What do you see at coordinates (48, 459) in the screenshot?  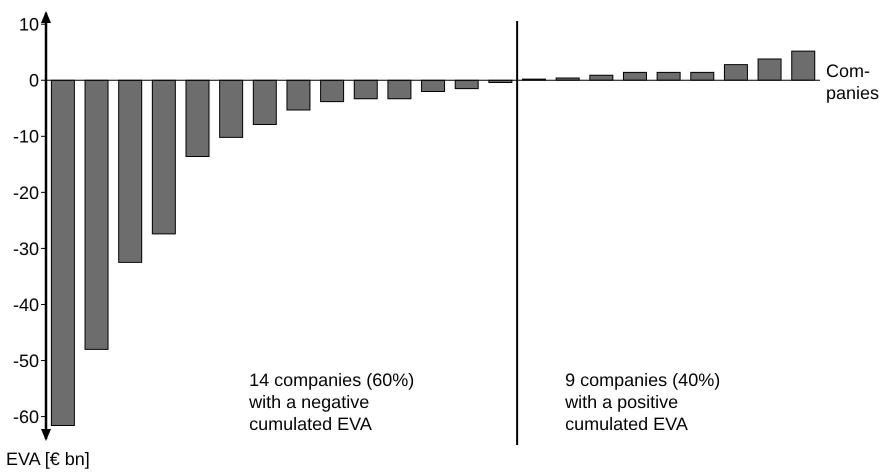 I see `y-axis-title: EVA [€ bn]` at bounding box center [48, 459].